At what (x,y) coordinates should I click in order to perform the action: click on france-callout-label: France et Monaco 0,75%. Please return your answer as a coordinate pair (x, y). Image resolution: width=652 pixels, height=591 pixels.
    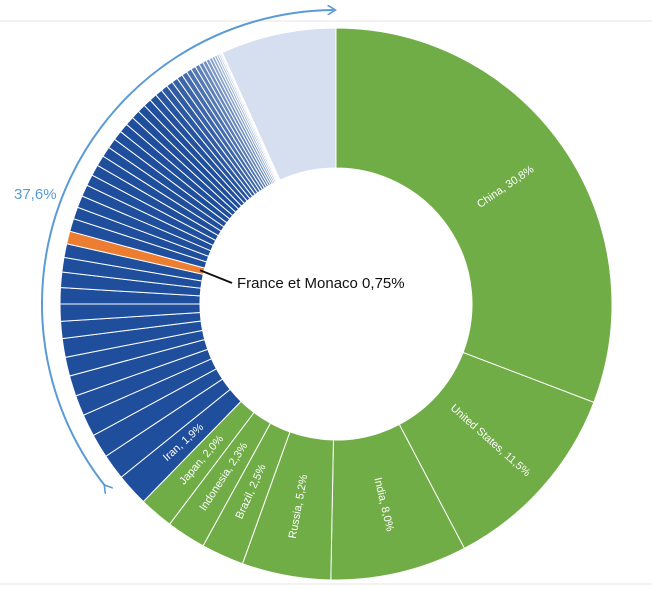
    Looking at the image, I should click on (321, 283).